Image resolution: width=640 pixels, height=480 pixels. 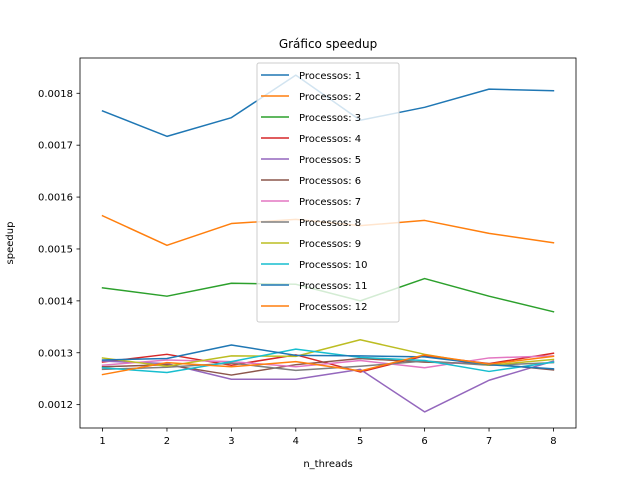 What do you see at coordinates (167, 441) in the screenshot?
I see `x-tick-label: 2` at bounding box center [167, 441].